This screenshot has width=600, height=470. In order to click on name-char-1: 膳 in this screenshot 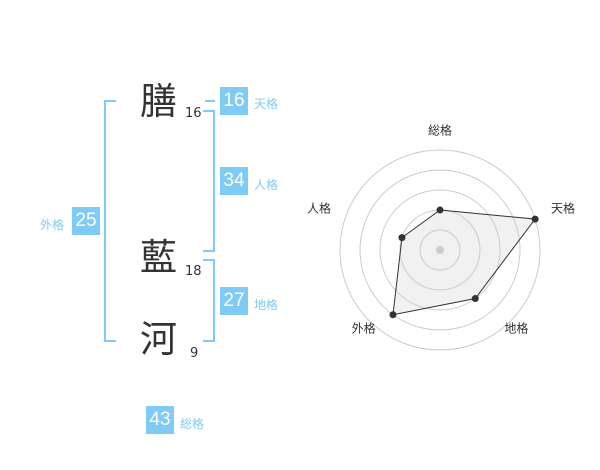, I will do `click(158, 101)`.